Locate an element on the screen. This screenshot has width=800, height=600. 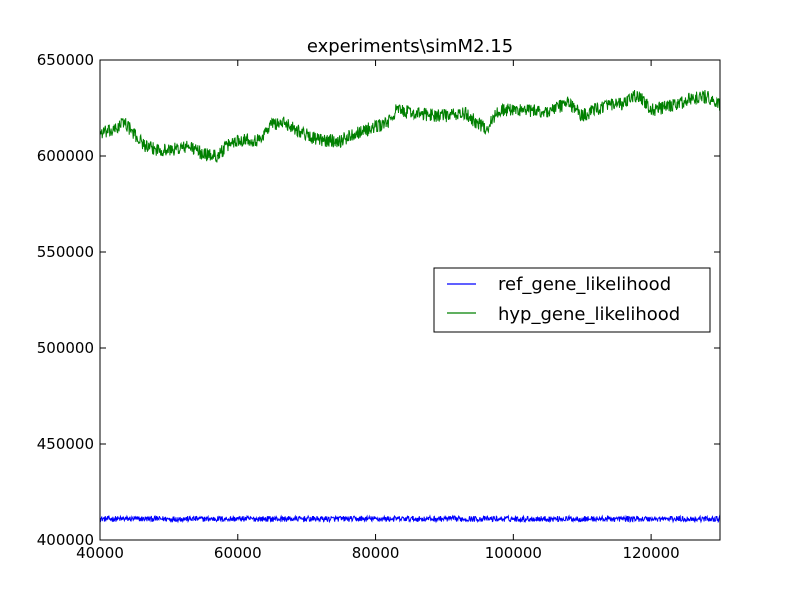
x-tick-label: 100000 is located at coordinates (513, 553).